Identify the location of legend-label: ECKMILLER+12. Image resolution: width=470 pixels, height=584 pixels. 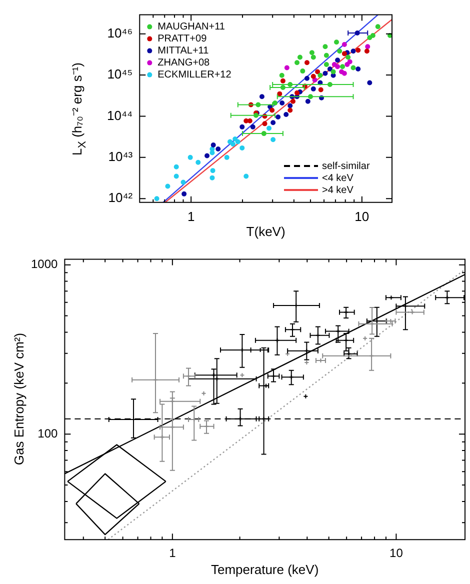
(195, 75).